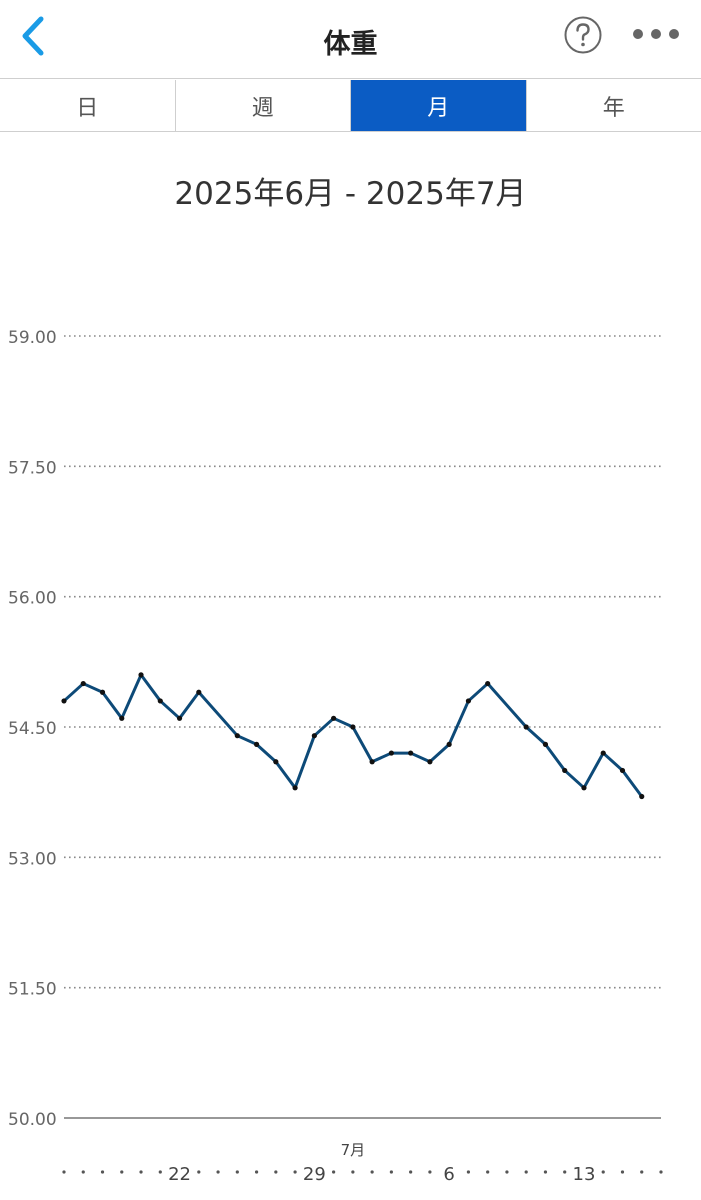 The width and height of the screenshot is (701, 1200). Describe the element at coordinates (353, 736) in the screenshot. I see `weight-series-line` at that location.